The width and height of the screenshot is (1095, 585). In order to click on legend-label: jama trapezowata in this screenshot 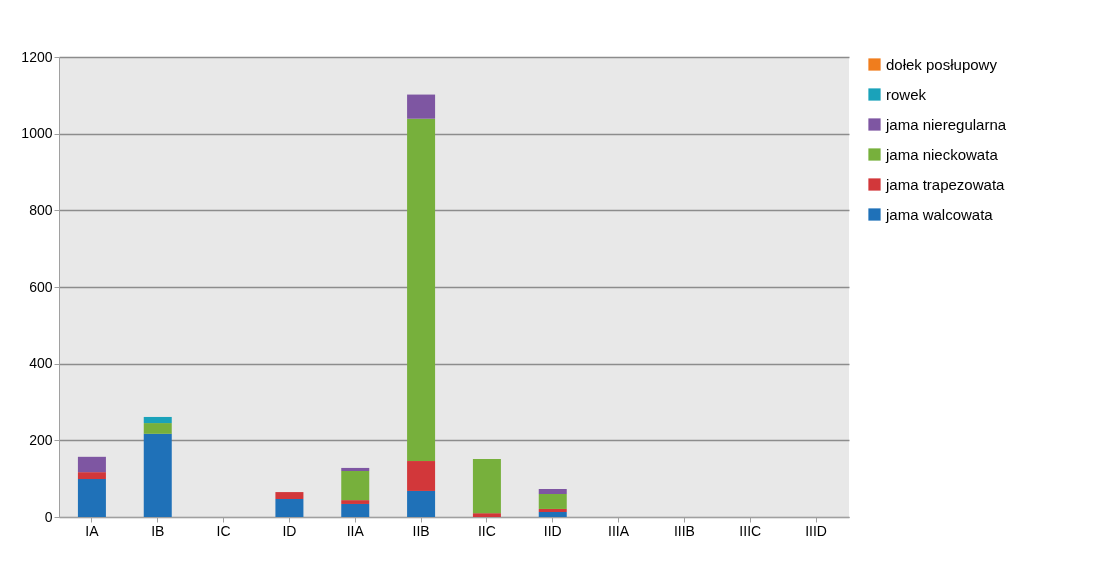, I will do `click(945, 184)`.